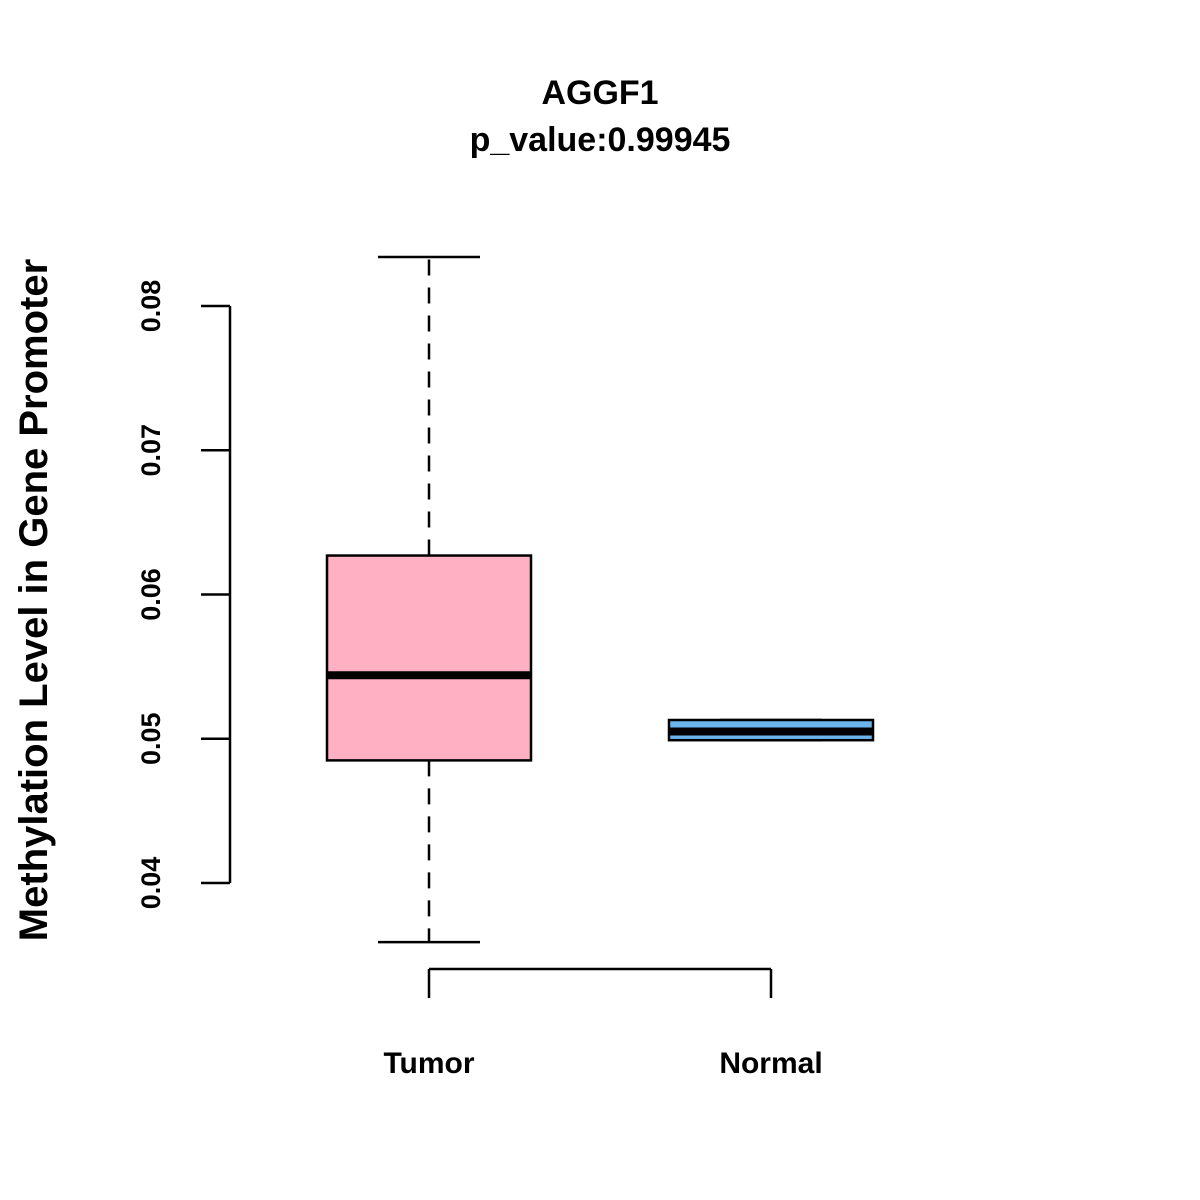 The image size is (1200, 1200). I want to click on y-tick-label: 0.06, so click(151, 594).